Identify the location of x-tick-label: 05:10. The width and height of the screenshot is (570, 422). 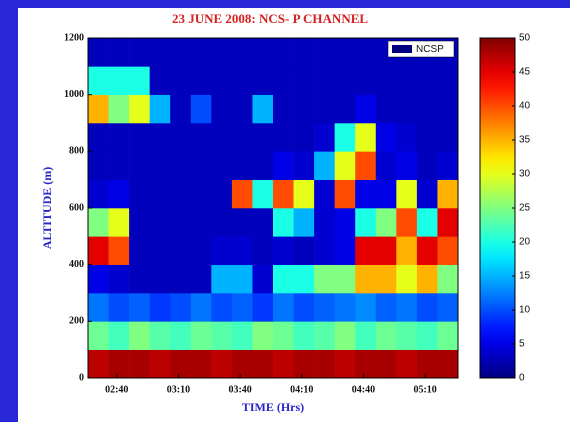
(424, 389).